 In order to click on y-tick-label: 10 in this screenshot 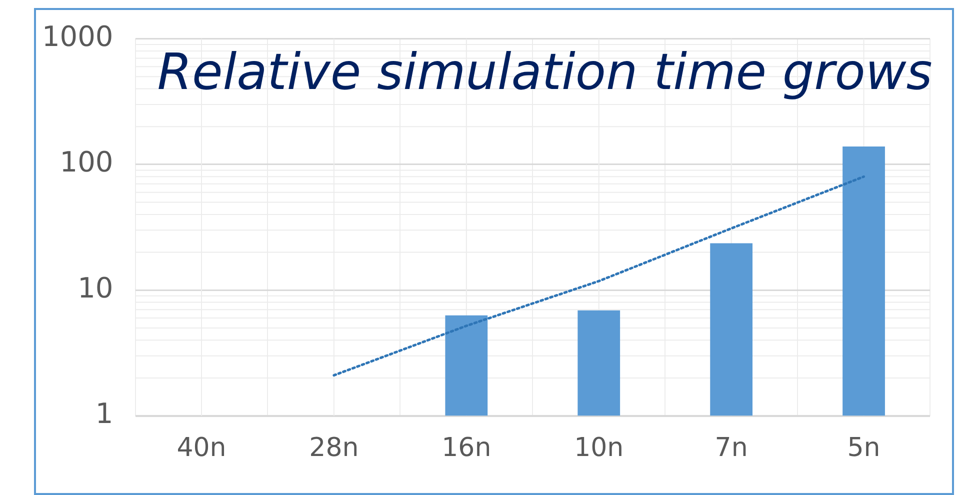, I will do `click(96, 287)`.